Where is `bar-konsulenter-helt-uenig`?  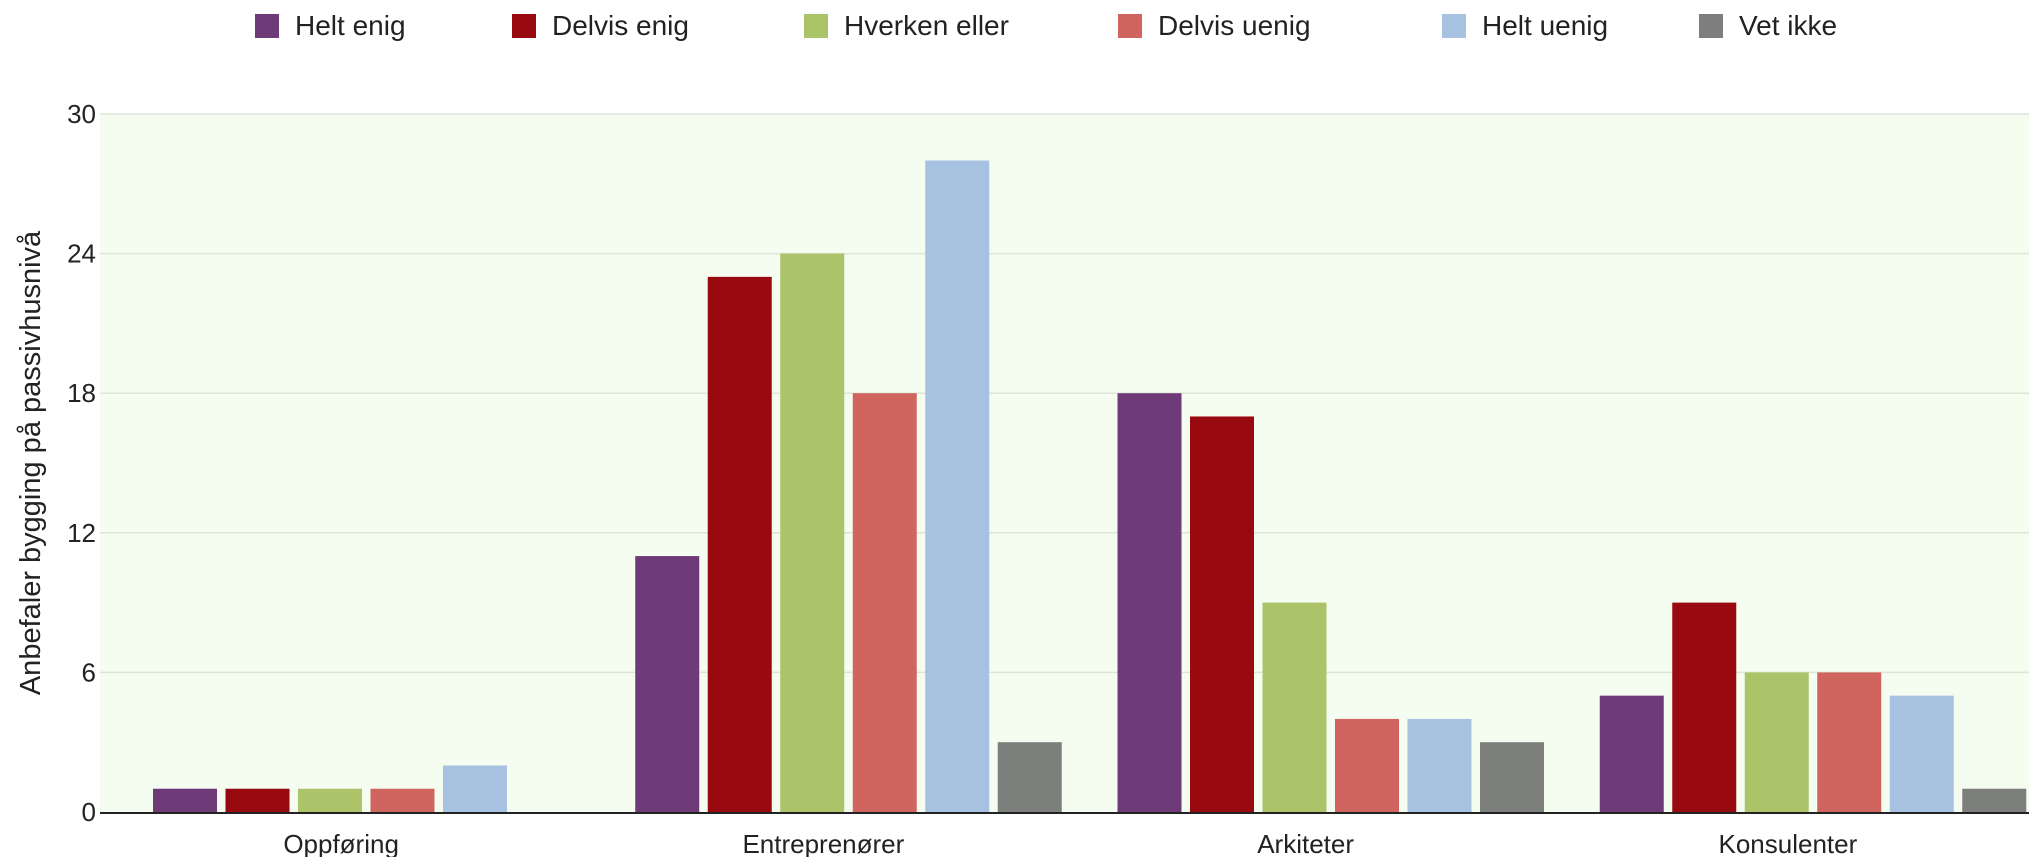 bar-konsulenter-helt-uenig is located at coordinates (1921, 753).